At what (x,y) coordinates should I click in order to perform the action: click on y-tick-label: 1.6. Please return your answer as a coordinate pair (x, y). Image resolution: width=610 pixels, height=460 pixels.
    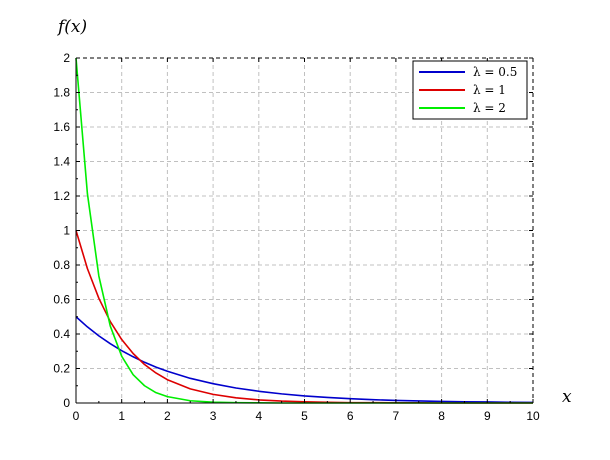
    Looking at the image, I should click on (61, 127).